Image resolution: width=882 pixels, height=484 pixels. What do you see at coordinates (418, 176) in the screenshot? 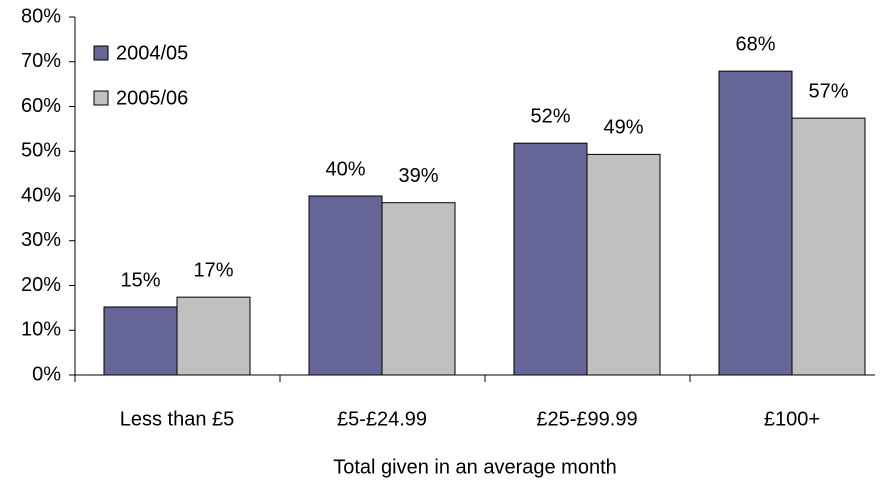
I see `data-label: 39%` at bounding box center [418, 176].